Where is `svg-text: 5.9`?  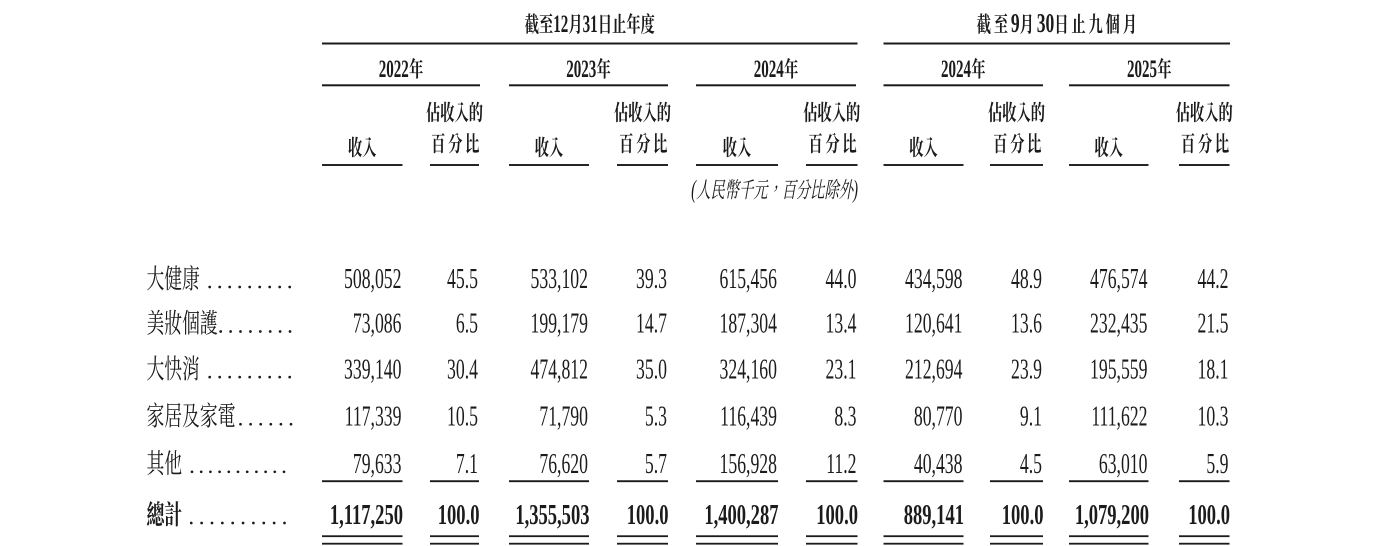
svg-text: 5.9 is located at coordinates (1217, 464).